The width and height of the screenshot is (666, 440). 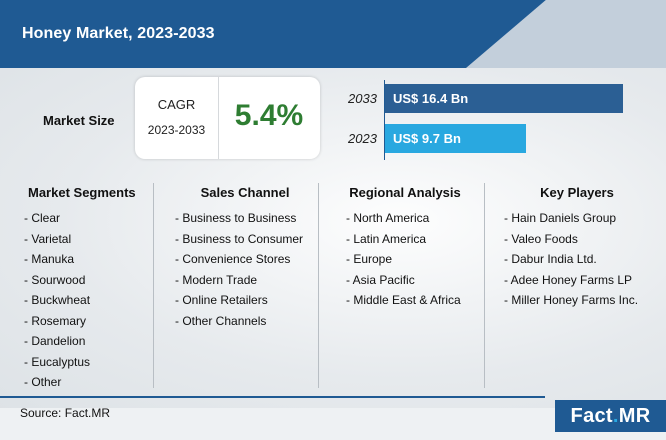 What do you see at coordinates (176, 104) in the screenshot?
I see `cagr-label: CAGR` at bounding box center [176, 104].